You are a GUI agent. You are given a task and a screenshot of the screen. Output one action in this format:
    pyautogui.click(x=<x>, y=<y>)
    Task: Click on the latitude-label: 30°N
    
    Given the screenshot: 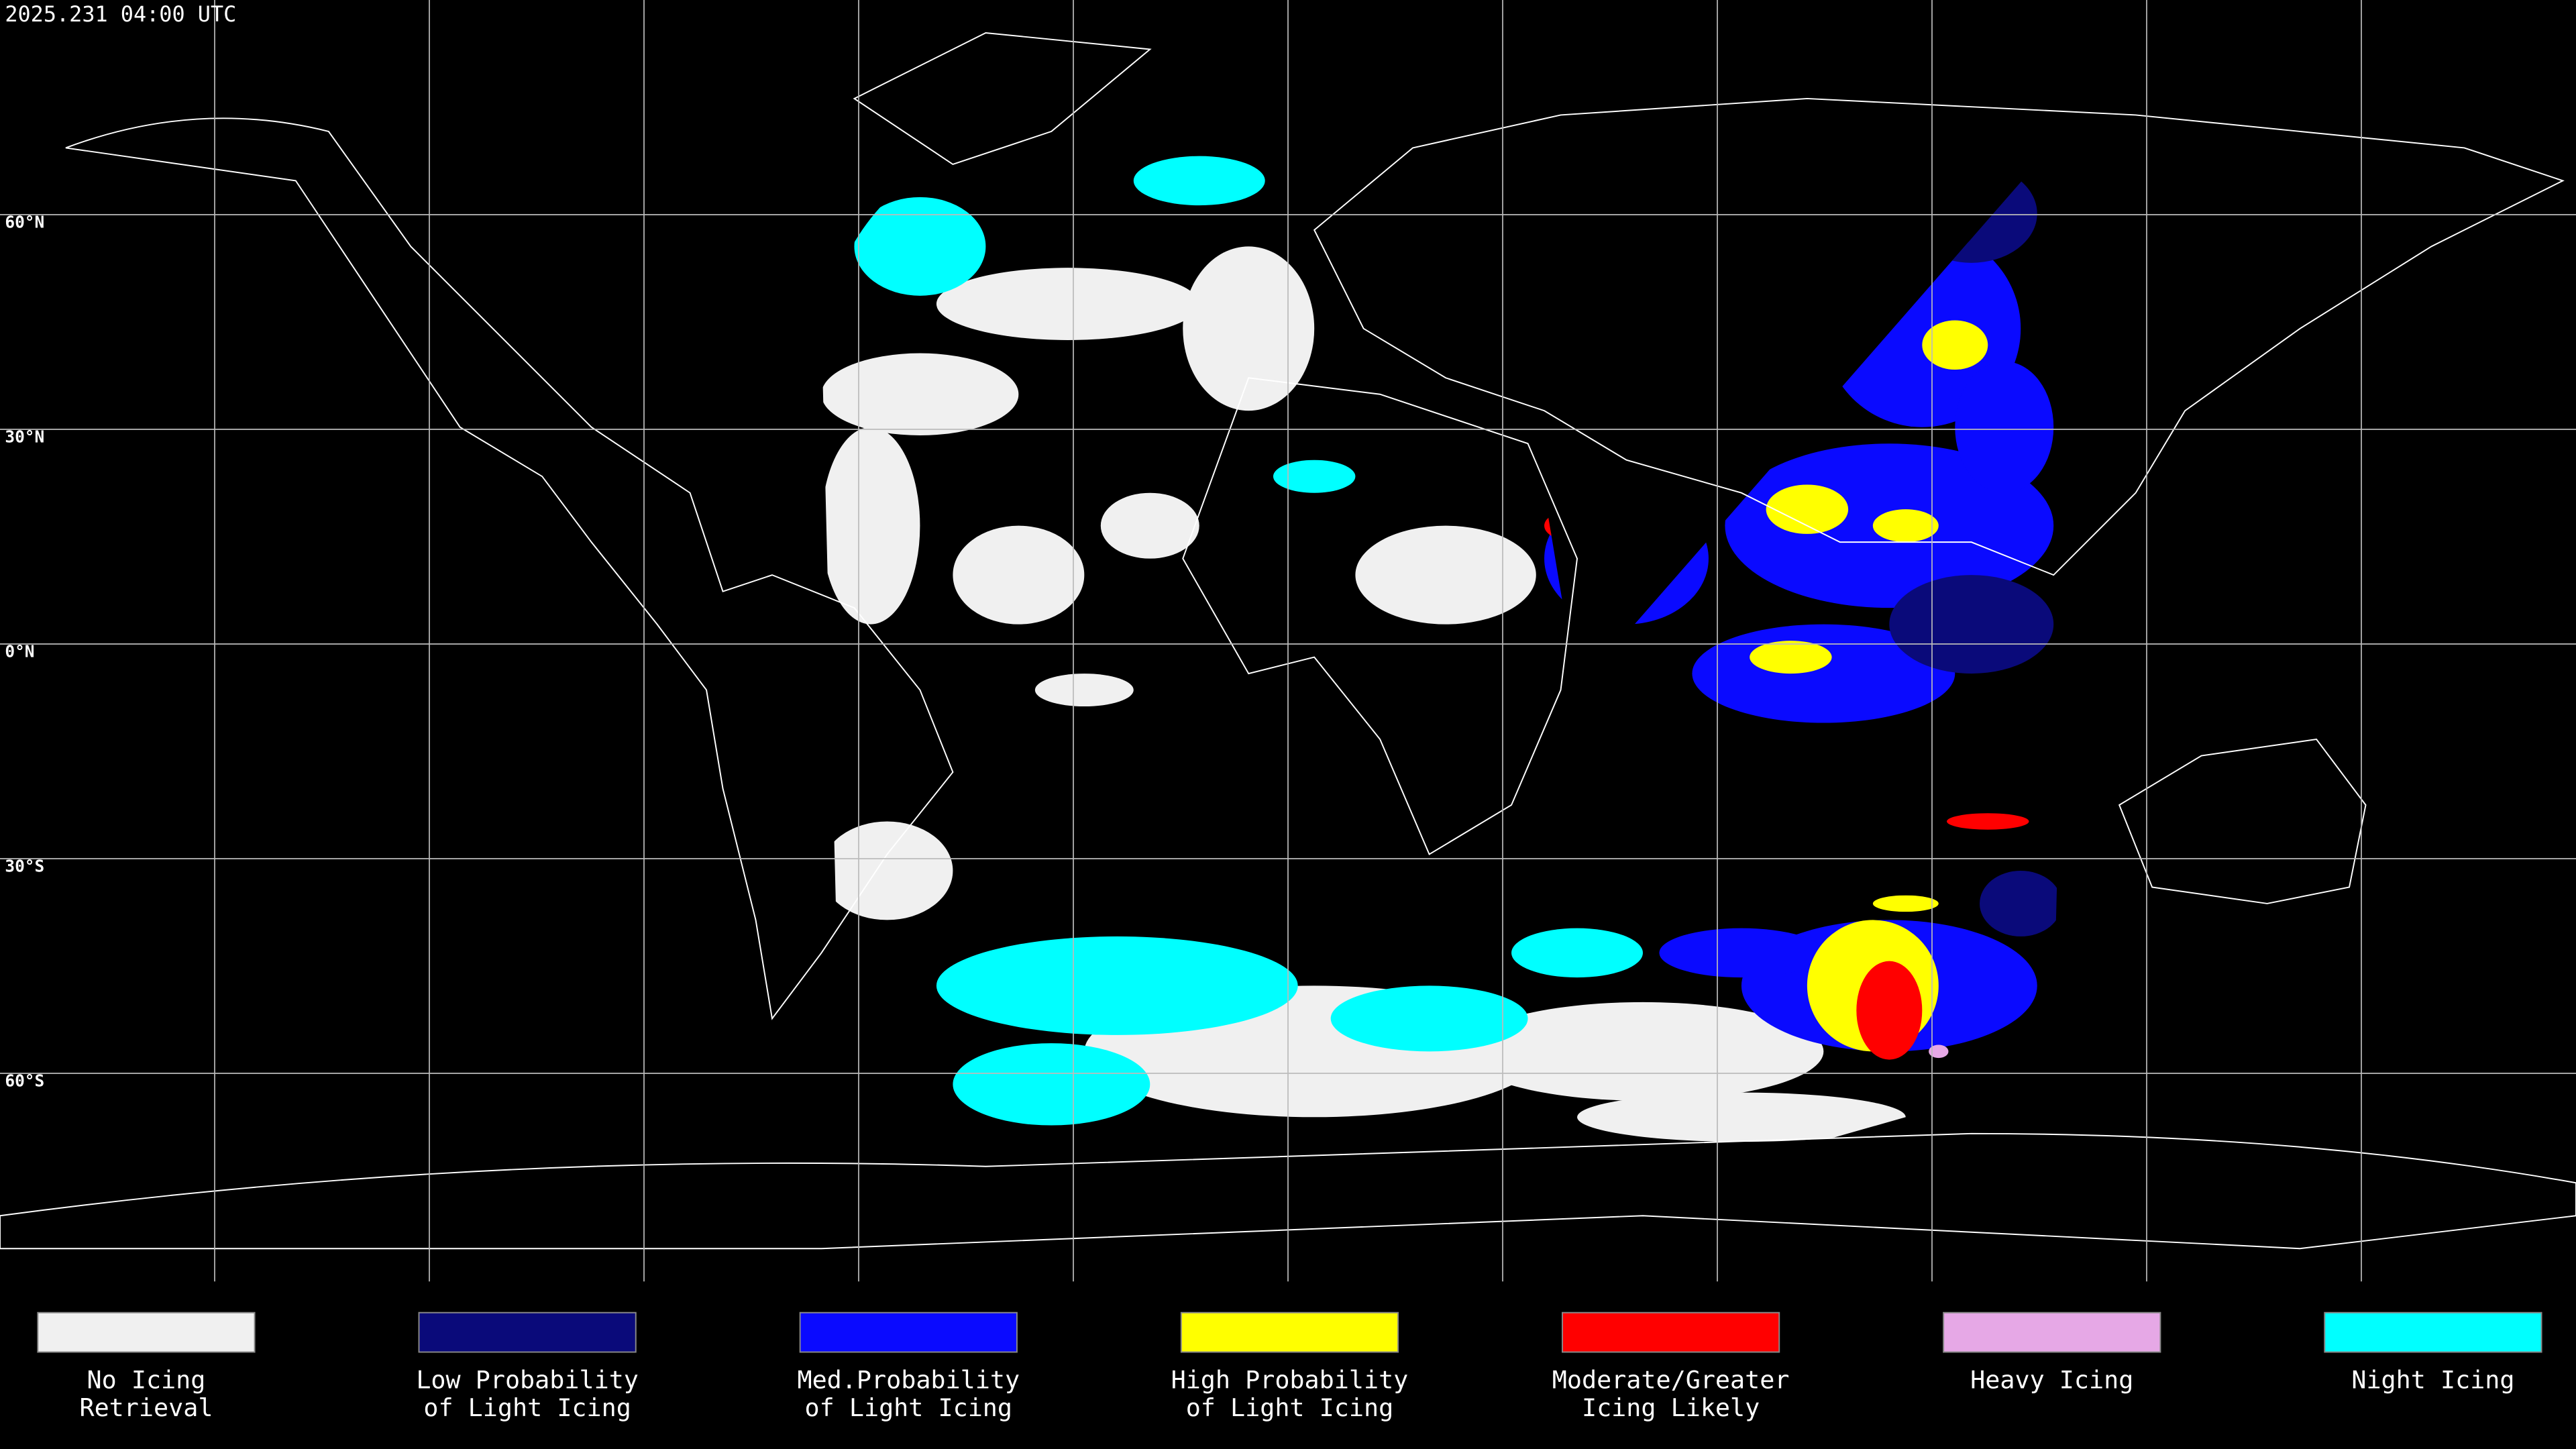 What is the action you would take?
    pyautogui.click(x=24, y=437)
    